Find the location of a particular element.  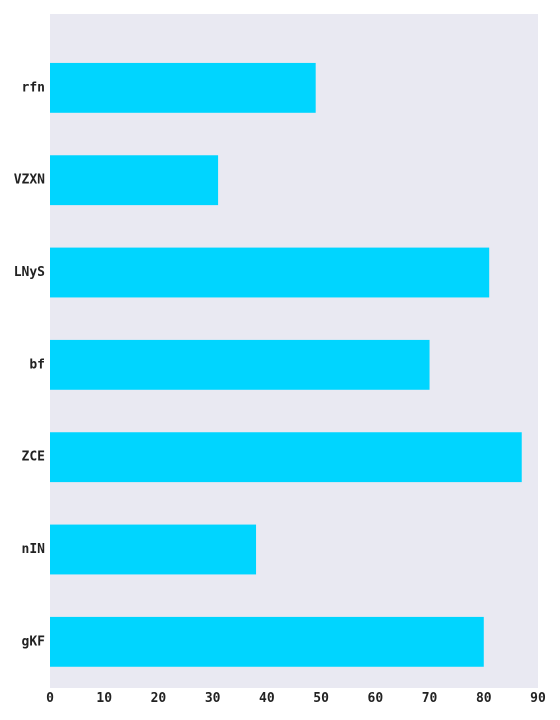

x-tick-label: 30 is located at coordinates (213, 698).